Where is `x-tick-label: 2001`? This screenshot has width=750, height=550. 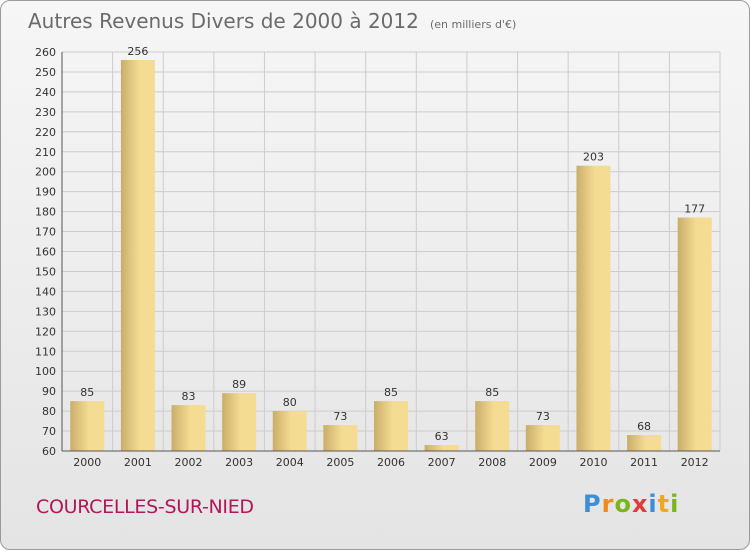
x-tick-label: 2001 is located at coordinates (138, 462).